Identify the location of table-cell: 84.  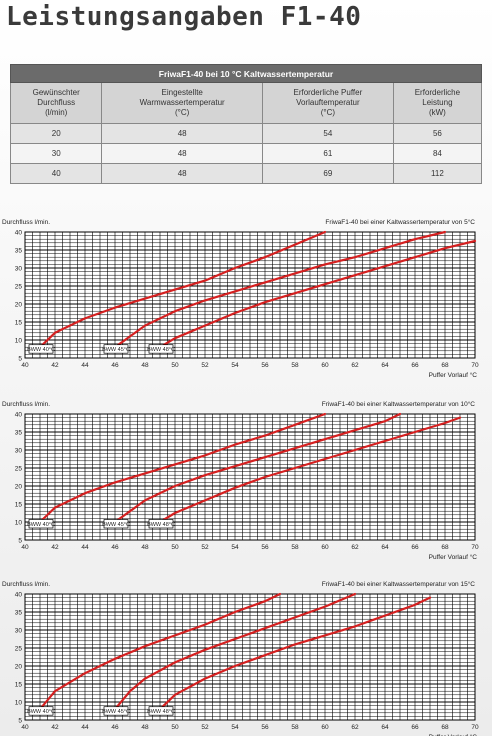
(437, 153).